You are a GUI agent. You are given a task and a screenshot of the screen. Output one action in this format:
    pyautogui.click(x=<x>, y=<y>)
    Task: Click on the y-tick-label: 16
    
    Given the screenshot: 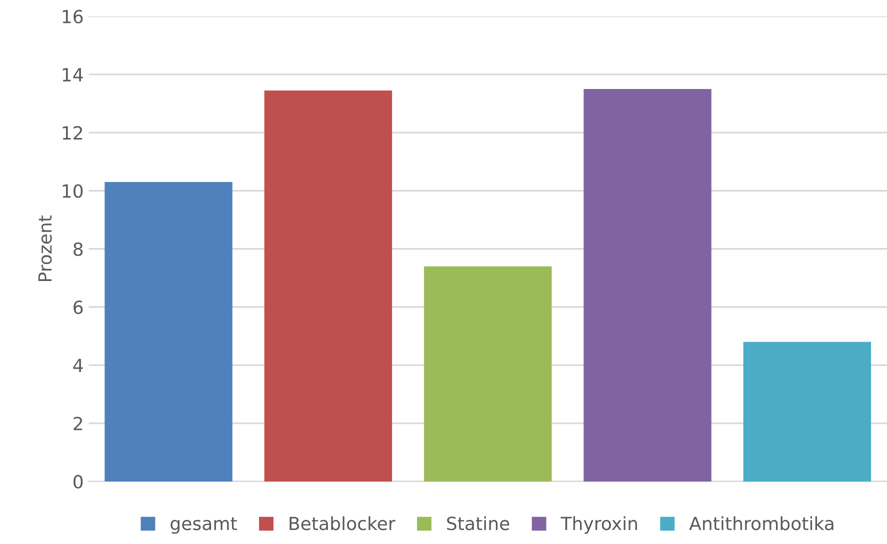 What is the action you would take?
    pyautogui.click(x=72, y=17)
    